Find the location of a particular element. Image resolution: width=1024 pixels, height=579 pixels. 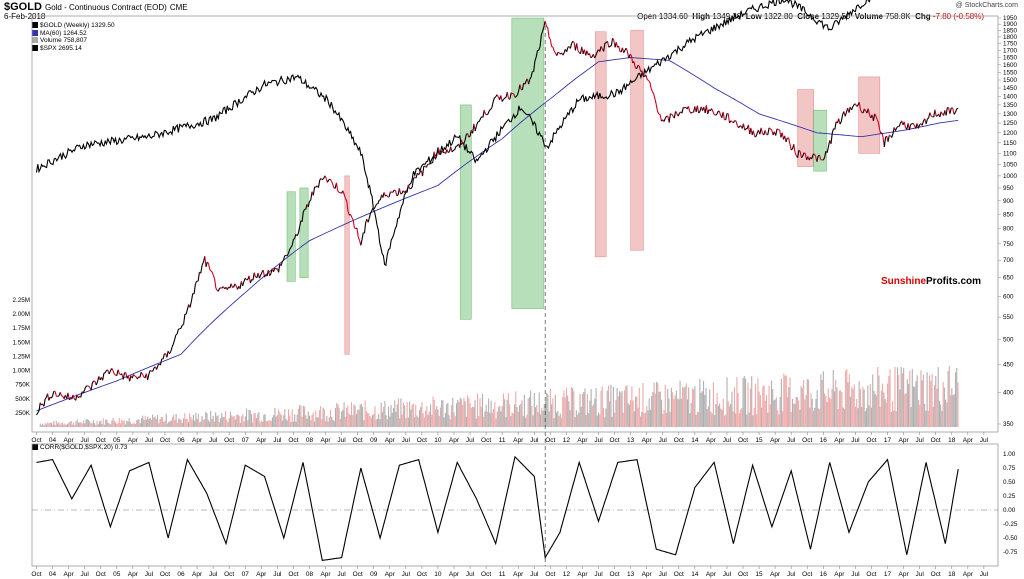

corr-tick-label: -0.50 is located at coordinates (1010, 538).